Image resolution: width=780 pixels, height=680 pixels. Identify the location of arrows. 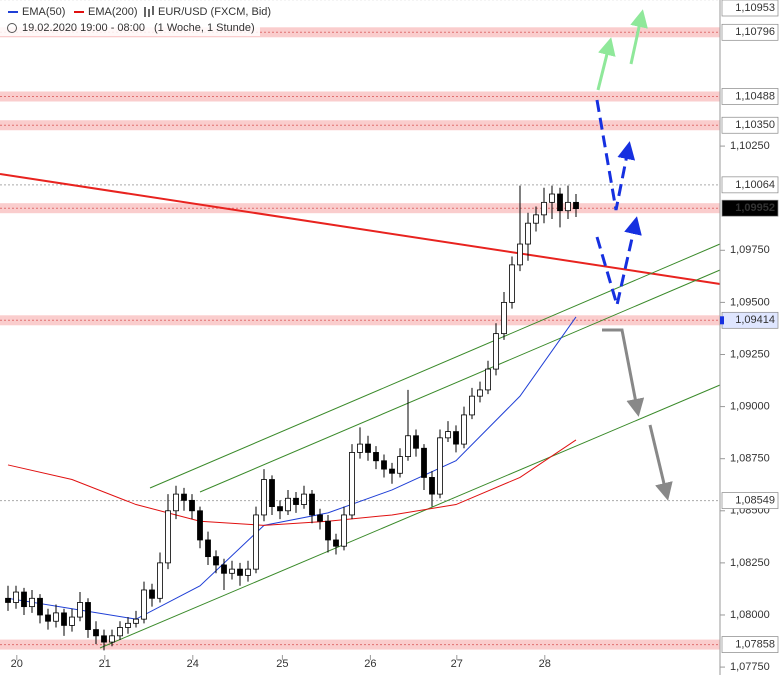
(634, 255).